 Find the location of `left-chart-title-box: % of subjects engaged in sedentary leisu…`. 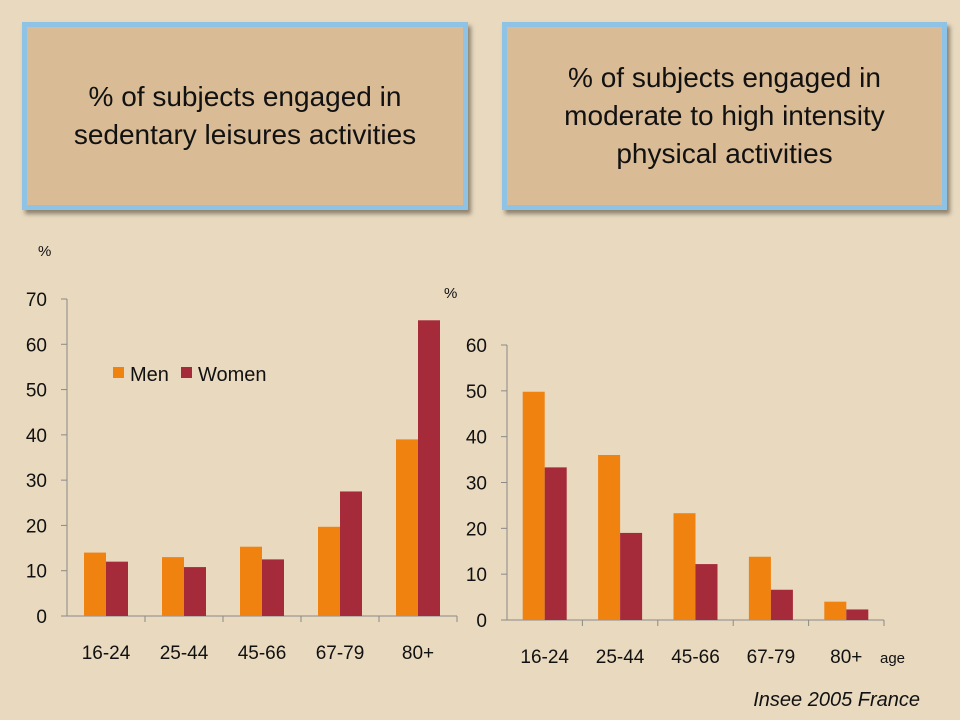

left-chart-title-box: % of subjects engaged in sedentary leisu… is located at coordinates (245, 116).